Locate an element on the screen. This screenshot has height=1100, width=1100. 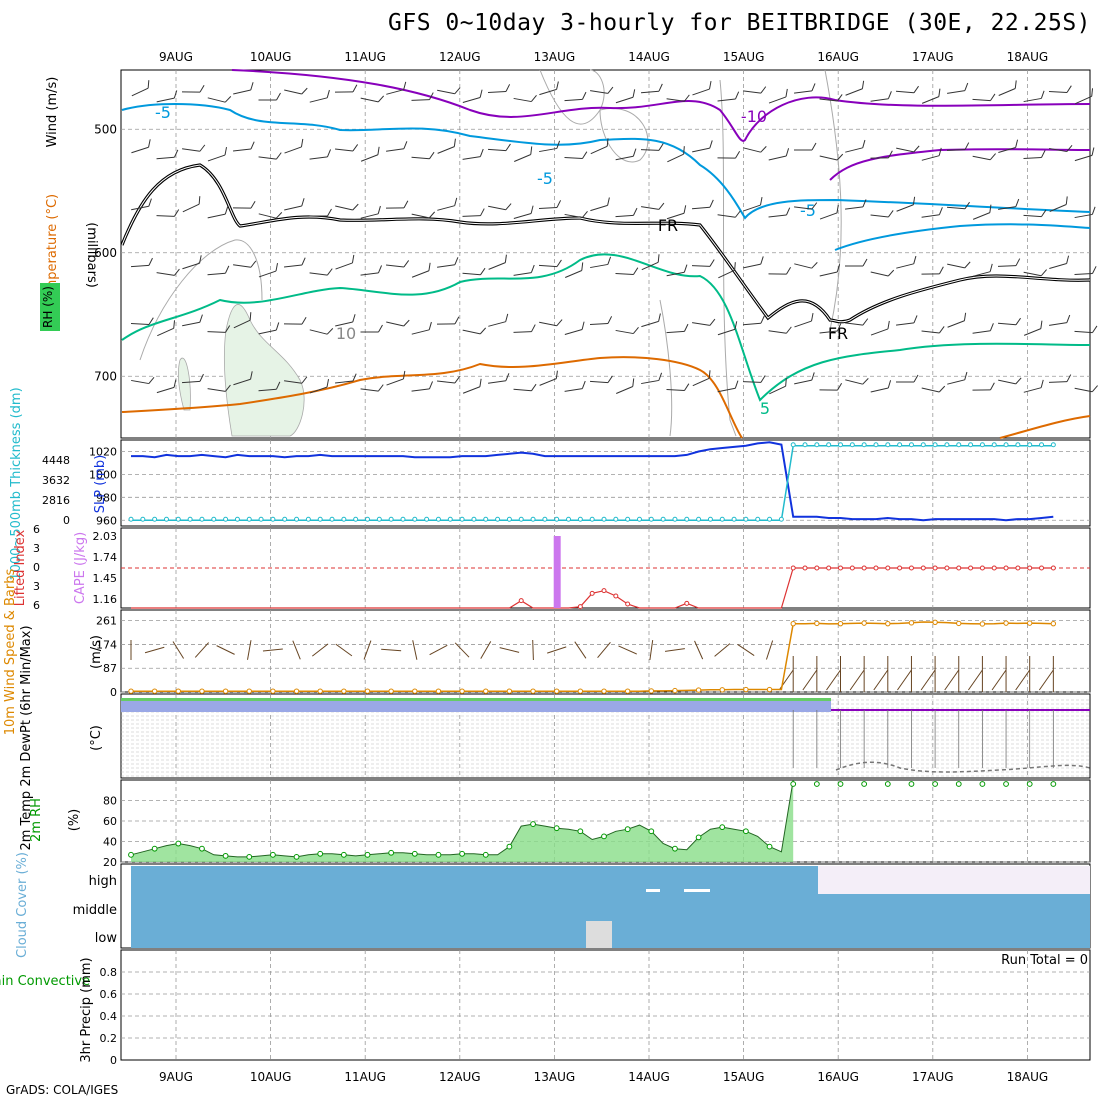
x-tick-label-bottom: 11AUG is located at coordinates (365, 1077).